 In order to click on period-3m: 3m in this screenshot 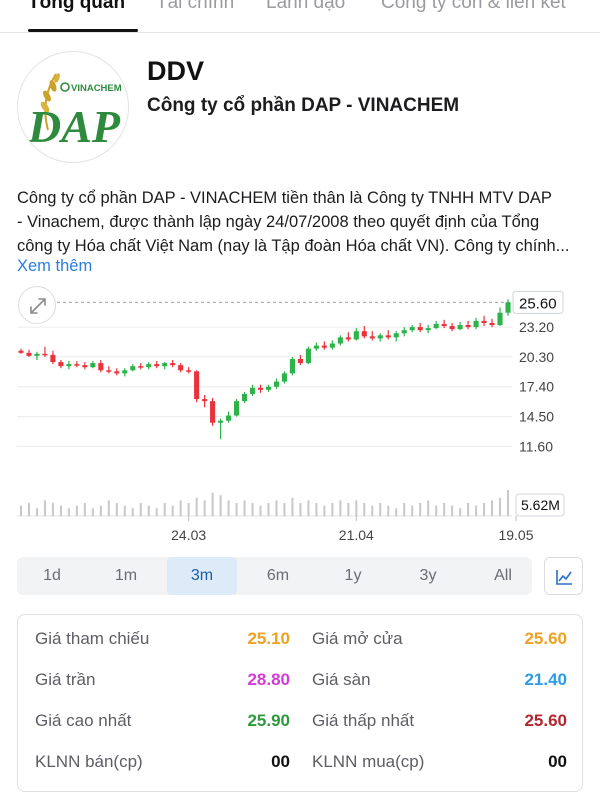, I will do `click(202, 576)`.